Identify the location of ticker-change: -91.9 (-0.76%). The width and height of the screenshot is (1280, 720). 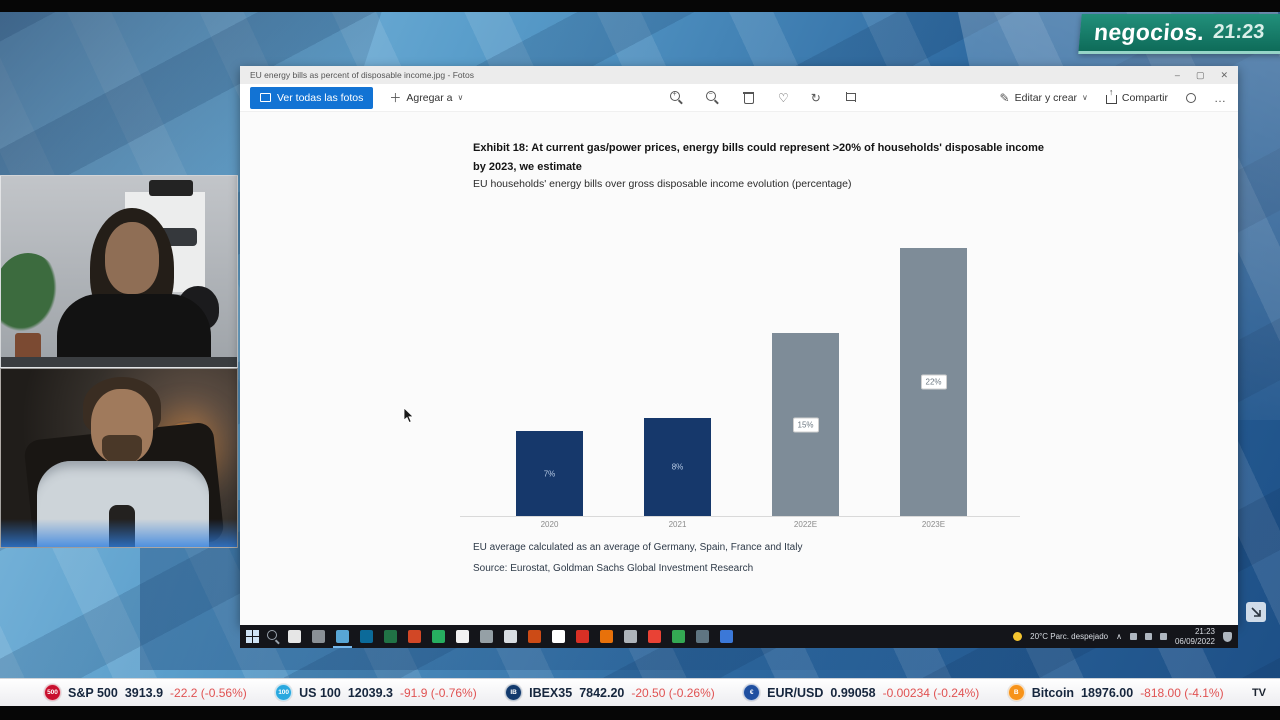
(438, 692).